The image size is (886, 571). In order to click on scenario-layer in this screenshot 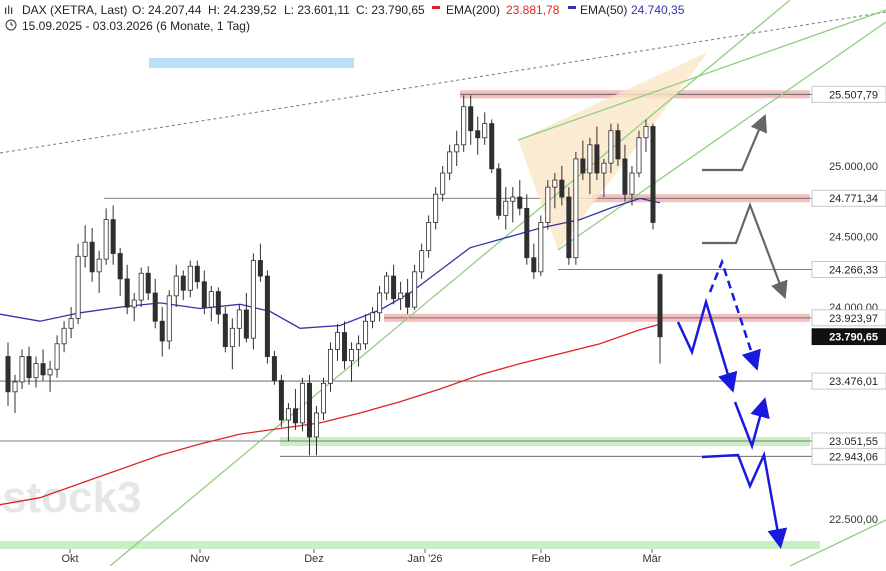, I will do `click(732, 331)`.